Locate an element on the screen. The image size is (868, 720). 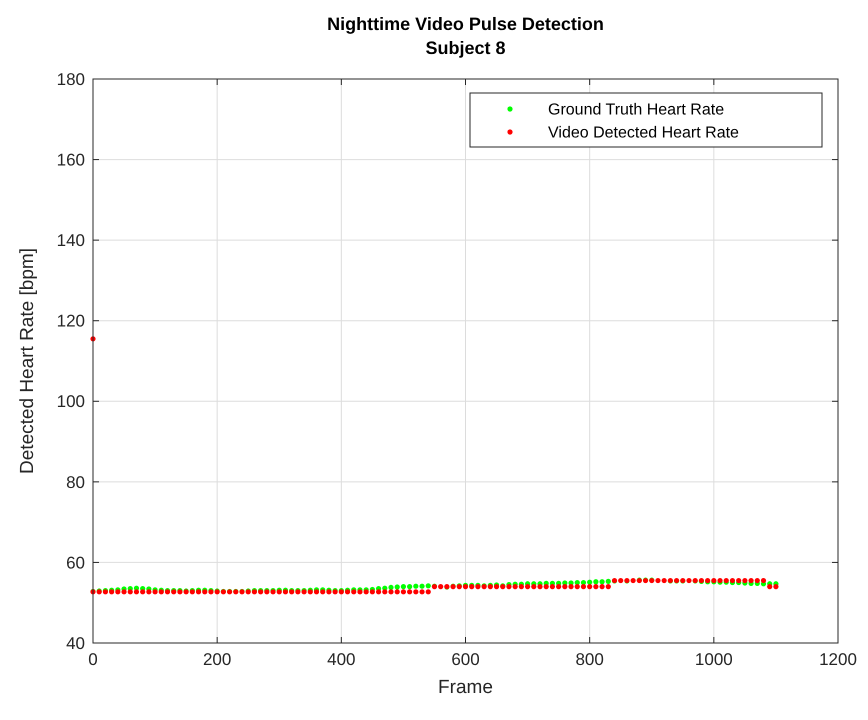
y-axis-title: Detected Heart Rate [bpm] is located at coordinates (27, 361).